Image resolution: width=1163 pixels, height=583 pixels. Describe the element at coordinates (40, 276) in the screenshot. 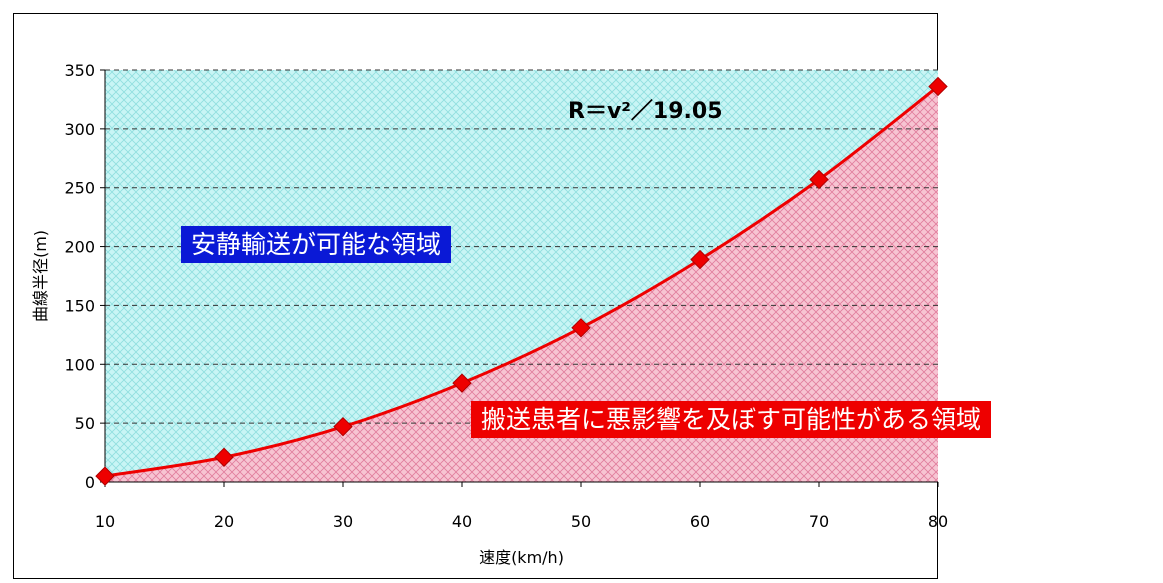

I see `y-axis-title: 曲線半径(m)` at that location.